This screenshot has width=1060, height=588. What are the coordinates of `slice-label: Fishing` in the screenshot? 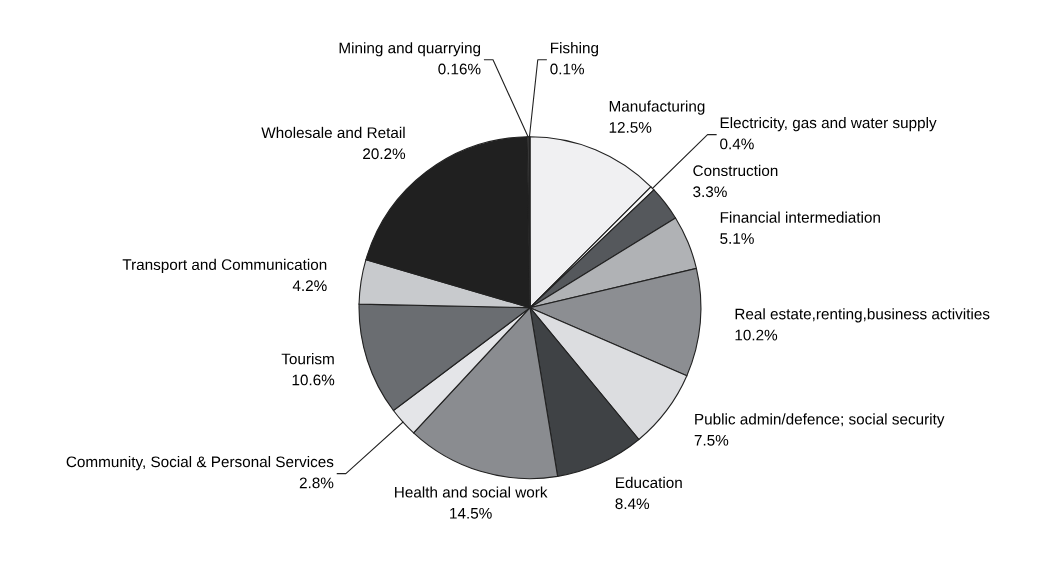 It's located at (574, 49).